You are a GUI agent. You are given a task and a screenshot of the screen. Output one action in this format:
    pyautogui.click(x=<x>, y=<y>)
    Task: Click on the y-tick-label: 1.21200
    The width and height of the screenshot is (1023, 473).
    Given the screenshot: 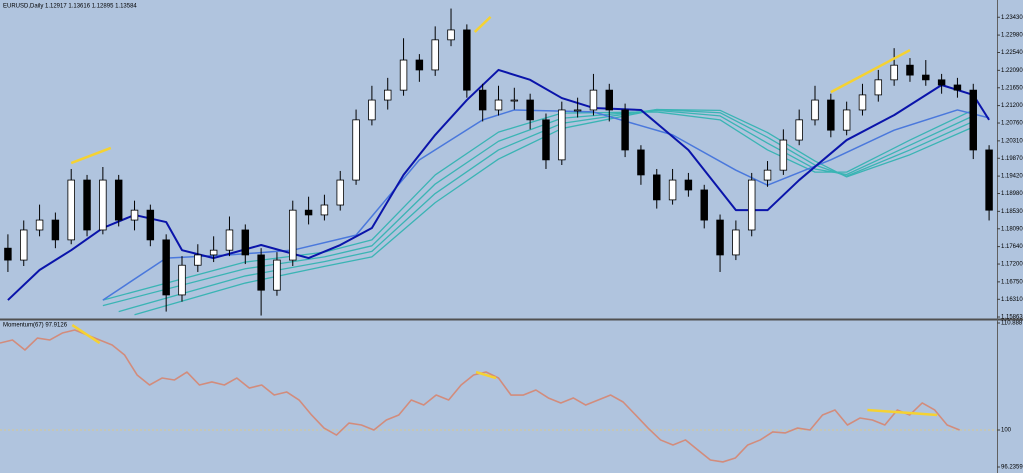 What is the action you would take?
    pyautogui.click(x=1012, y=106)
    